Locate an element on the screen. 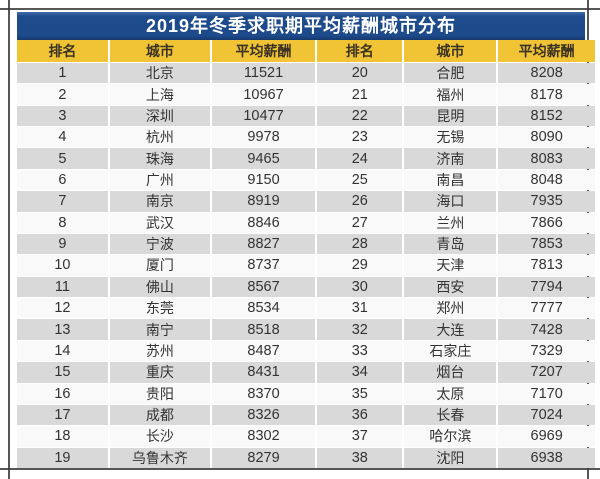 The height and width of the screenshot is (479, 600). city-cell: 昆明 is located at coordinates (450, 116).